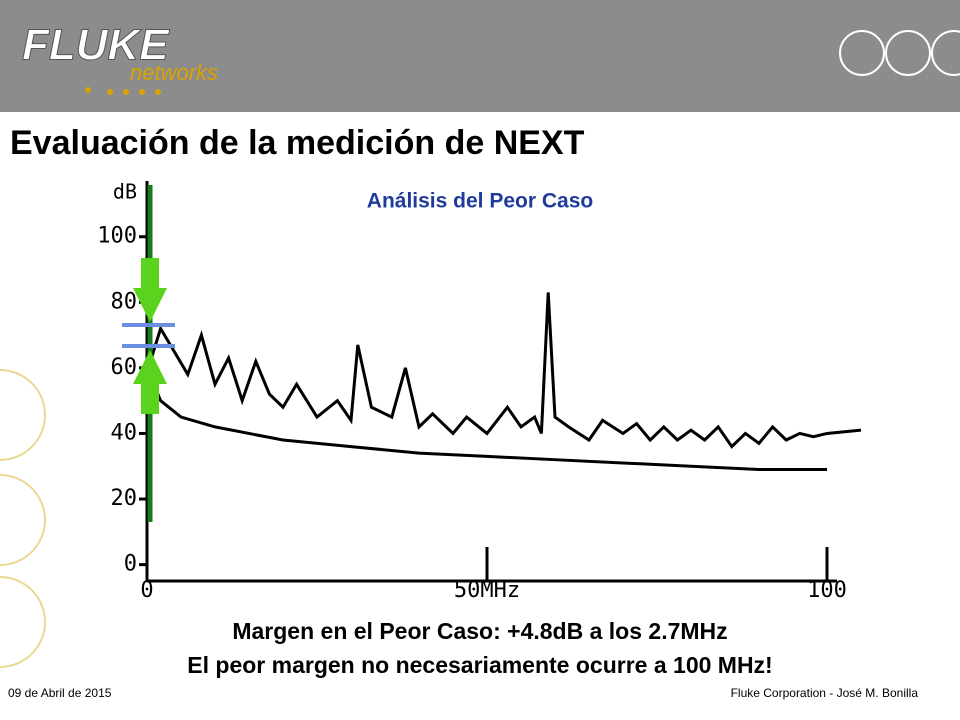 Image resolution: width=960 pixels, height=720 pixels. Describe the element at coordinates (899, 53) in the screenshot. I see `header-circles` at that location.